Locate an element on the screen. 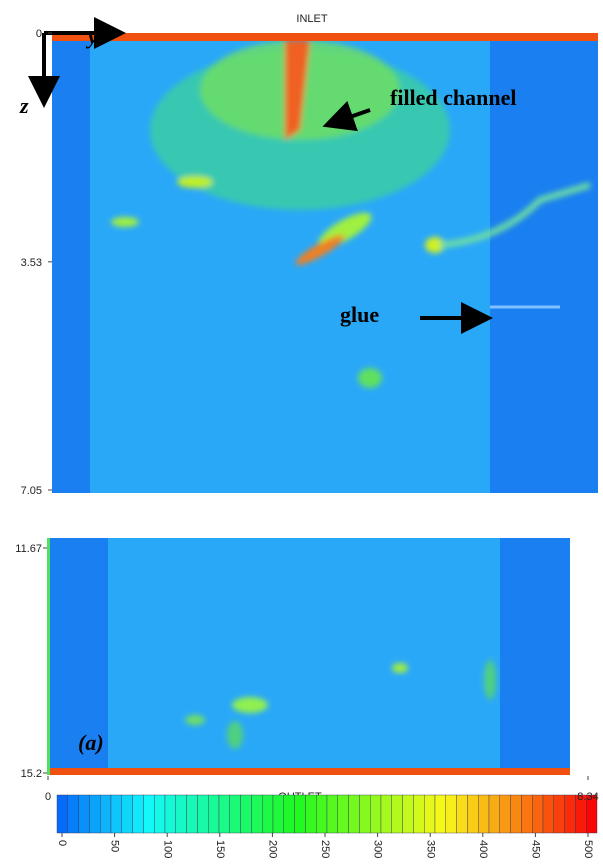  colorbar-tick-label: 500 is located at coordinates (588, 849).